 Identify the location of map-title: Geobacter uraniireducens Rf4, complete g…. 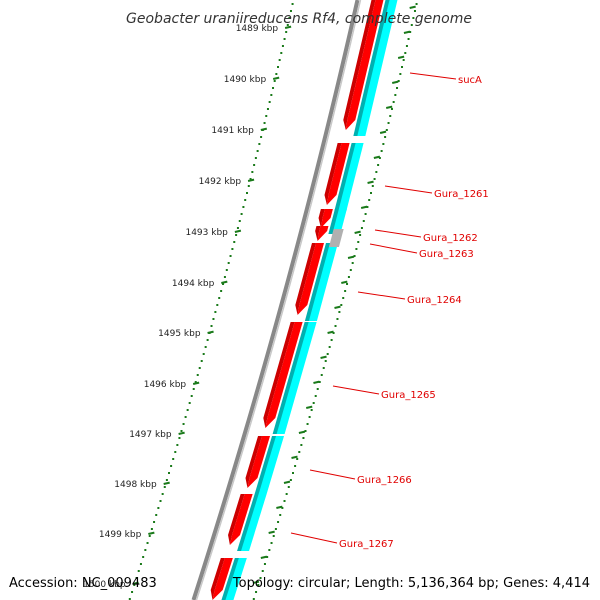
(299, 19).